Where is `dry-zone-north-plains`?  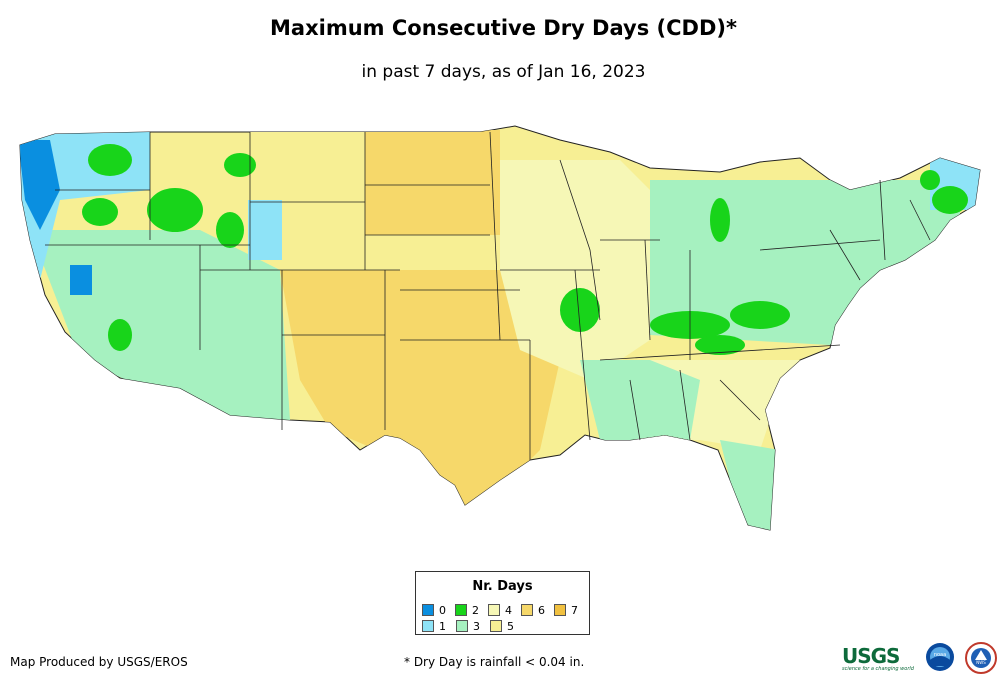 dry-zone-north-plains is located at coordinates (432, 182).